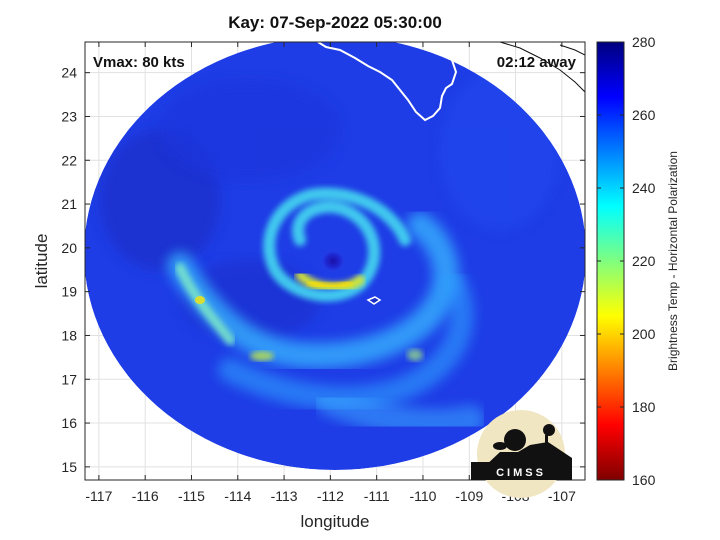 This screenshot has width=720, height=540. What do you see at coordinates (334, 521) in the screenshot?
I see `x-axis-label: longitude` at bounding box center [334, 521].